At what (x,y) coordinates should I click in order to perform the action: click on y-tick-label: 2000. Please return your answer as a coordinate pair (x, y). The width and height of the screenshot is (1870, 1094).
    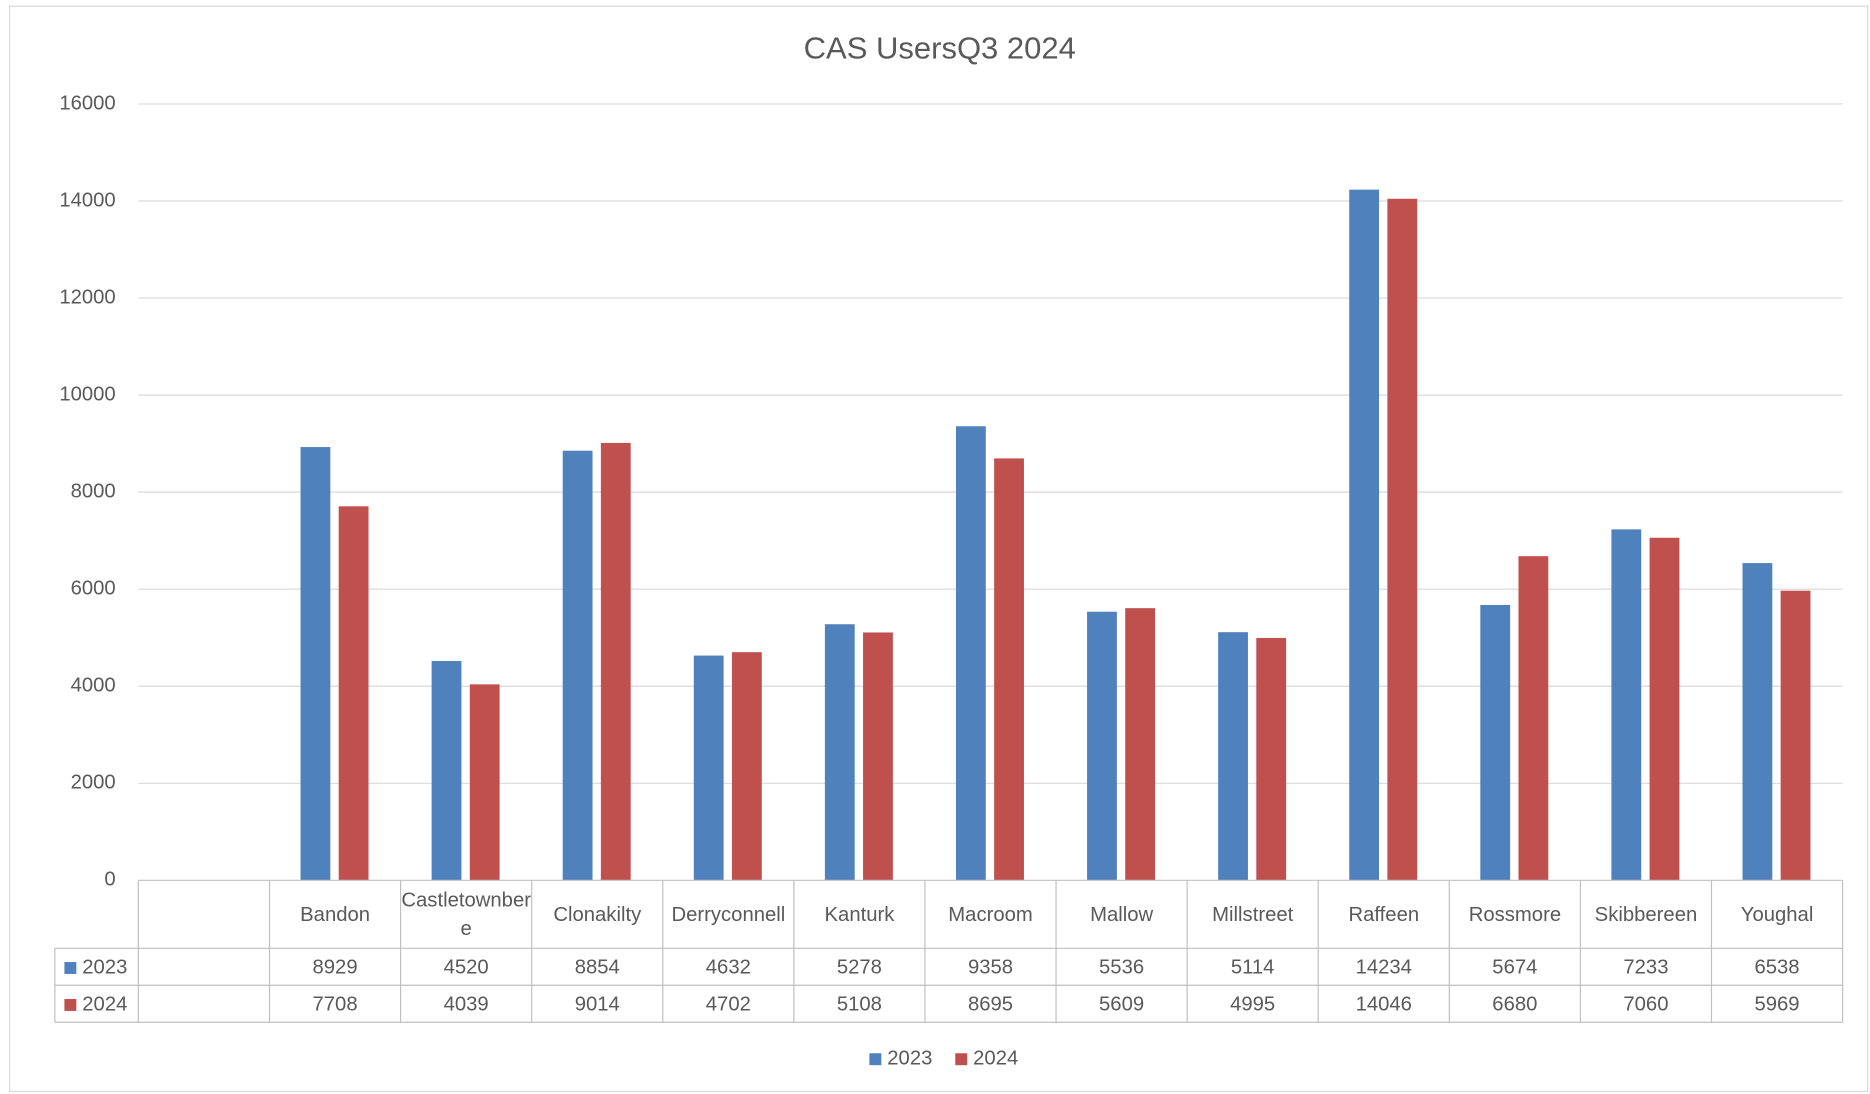
    Looking at the image, I should click on (93, 783).